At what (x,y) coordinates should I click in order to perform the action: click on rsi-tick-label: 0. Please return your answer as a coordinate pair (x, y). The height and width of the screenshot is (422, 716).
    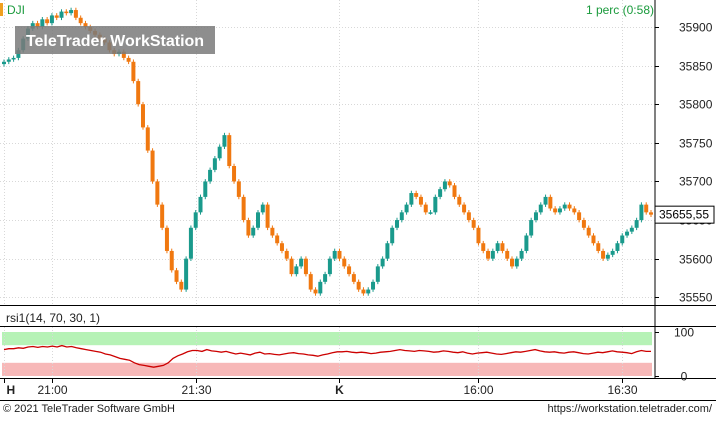
    Looking at the image, I should click on (684, 377).